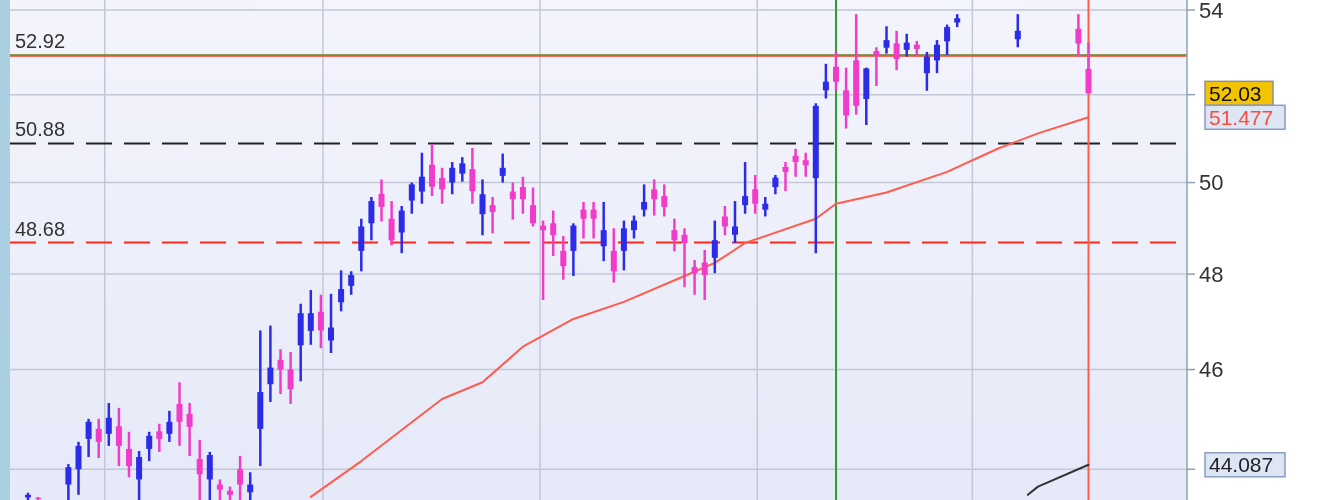  Describe the element at coordinates (40, 129) in the screenshot. I see `ref-line-label: 50.88` at that location.